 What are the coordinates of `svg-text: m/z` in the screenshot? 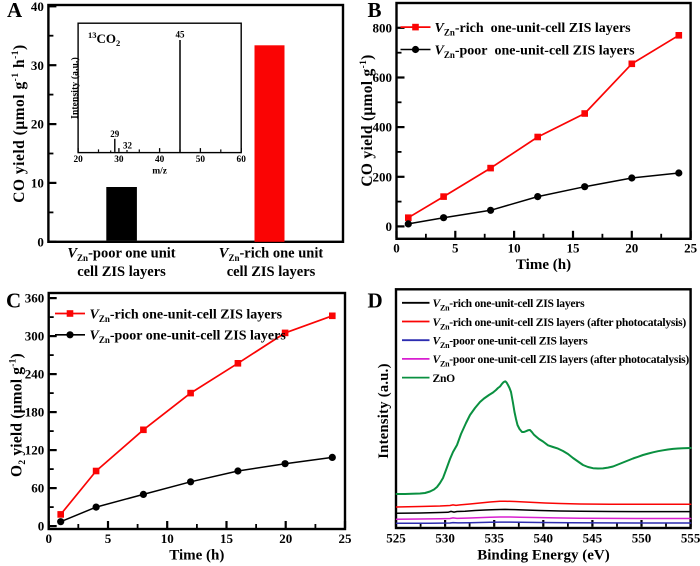 It's located at (160, 172).